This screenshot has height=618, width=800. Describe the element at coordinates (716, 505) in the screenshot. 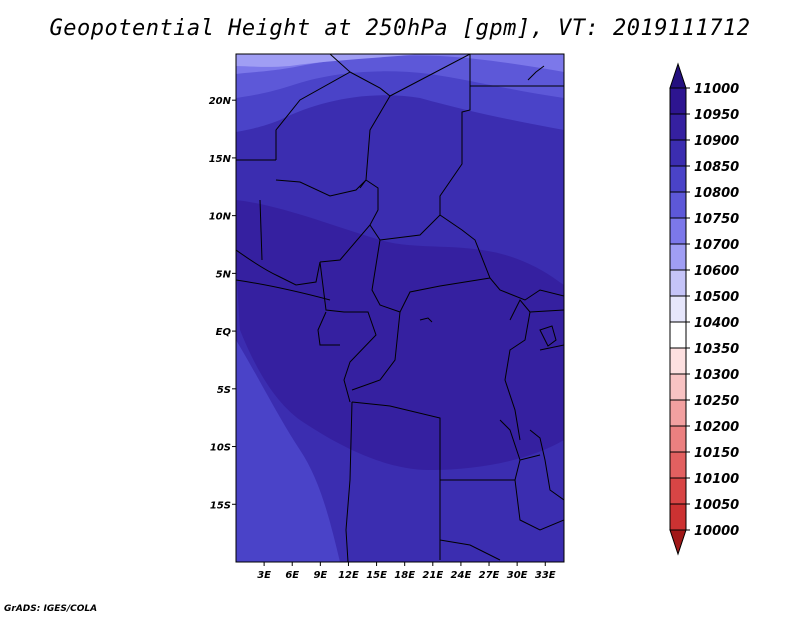

I see `colorbar-label: 10050` at that location.